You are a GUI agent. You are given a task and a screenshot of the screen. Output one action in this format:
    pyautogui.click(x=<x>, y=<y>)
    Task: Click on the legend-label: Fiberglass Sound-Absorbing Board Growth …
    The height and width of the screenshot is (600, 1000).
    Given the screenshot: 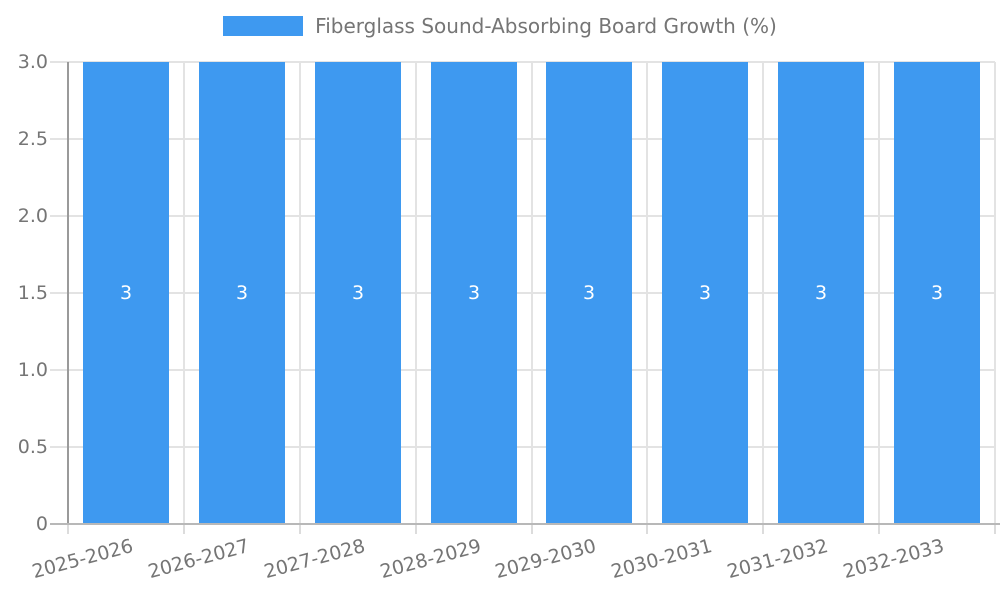 What is the action you would take?
    pyautogui.click(x=546, y=26)
    